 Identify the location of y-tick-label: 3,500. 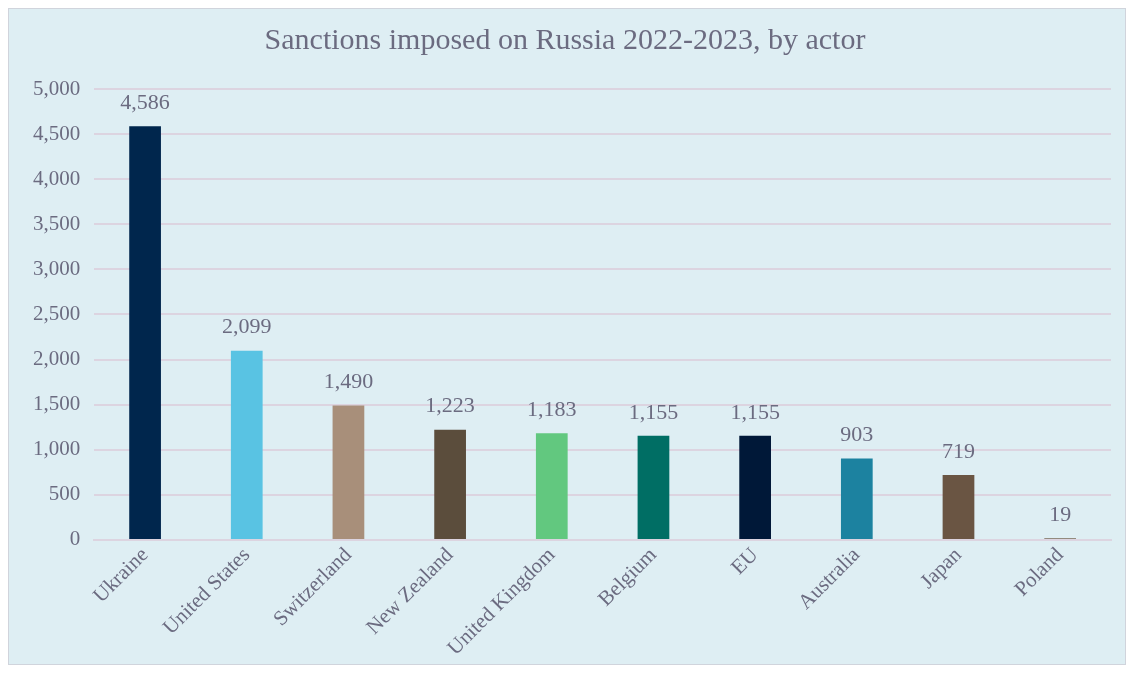
(57, 222).